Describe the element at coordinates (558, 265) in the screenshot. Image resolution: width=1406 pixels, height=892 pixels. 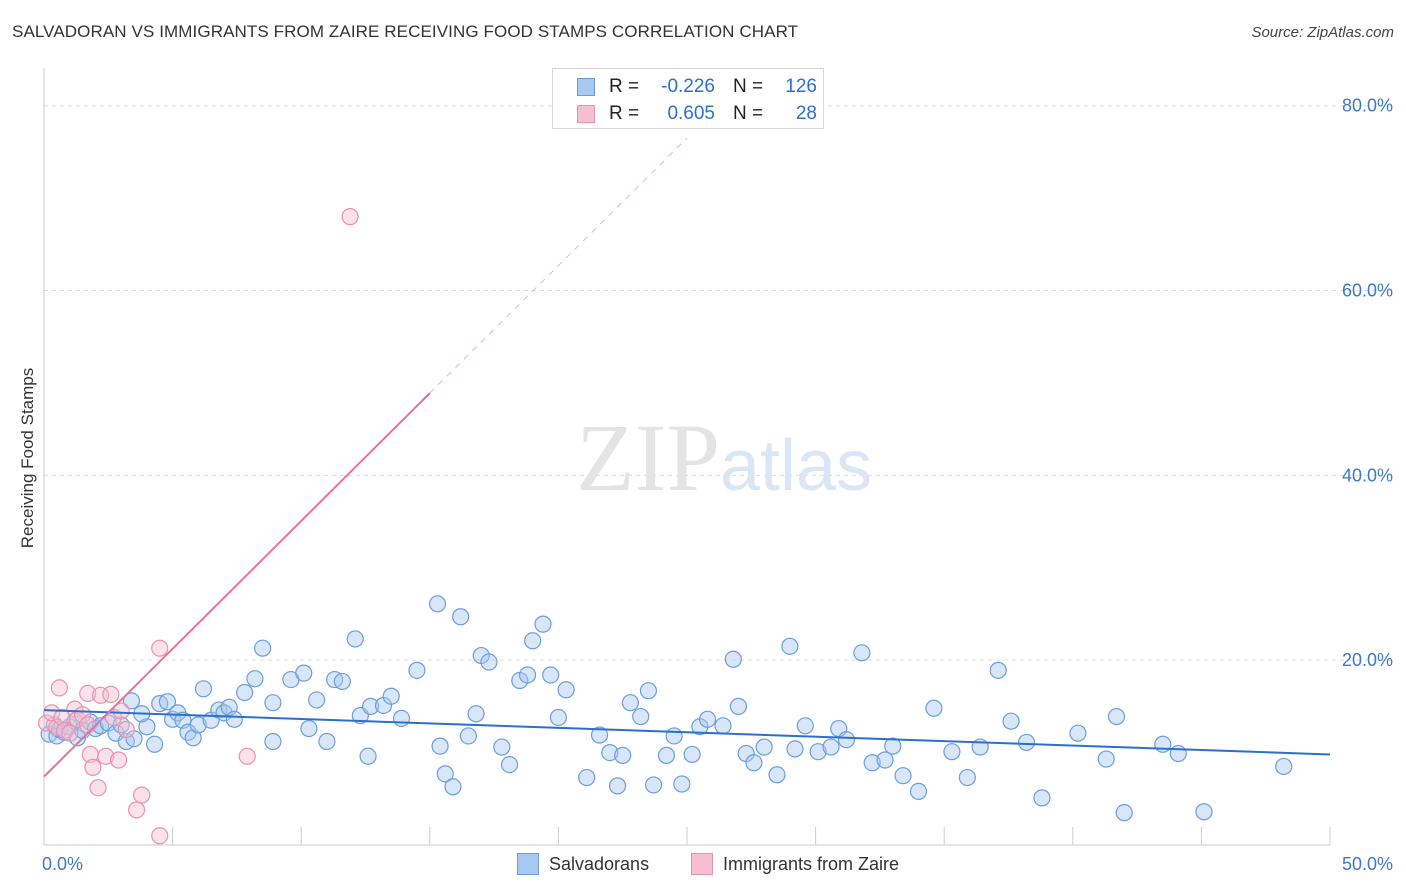
I see `zaire-trend-extension` at that location.